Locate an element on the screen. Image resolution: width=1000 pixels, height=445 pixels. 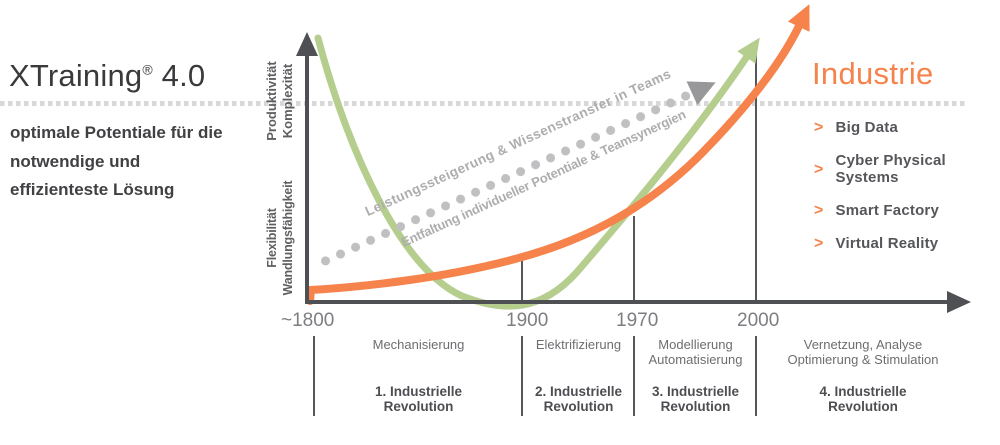
x-tick-1900: 1900 is located at coordinates (527, 320).